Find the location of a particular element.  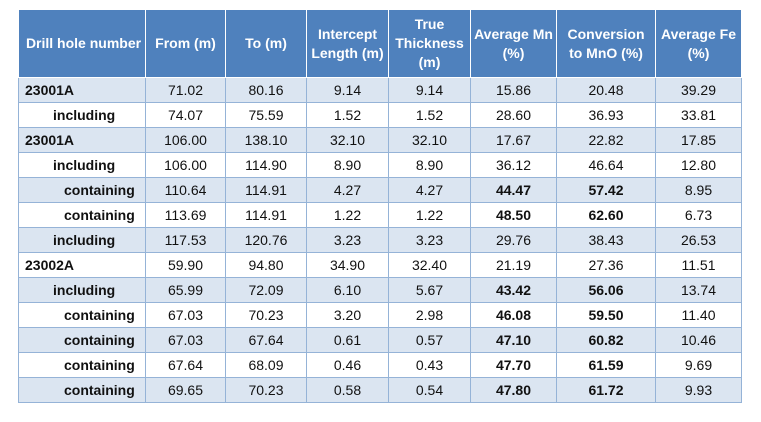

cell-intercept-length: 0.58 is located at coordinates (347, 390).